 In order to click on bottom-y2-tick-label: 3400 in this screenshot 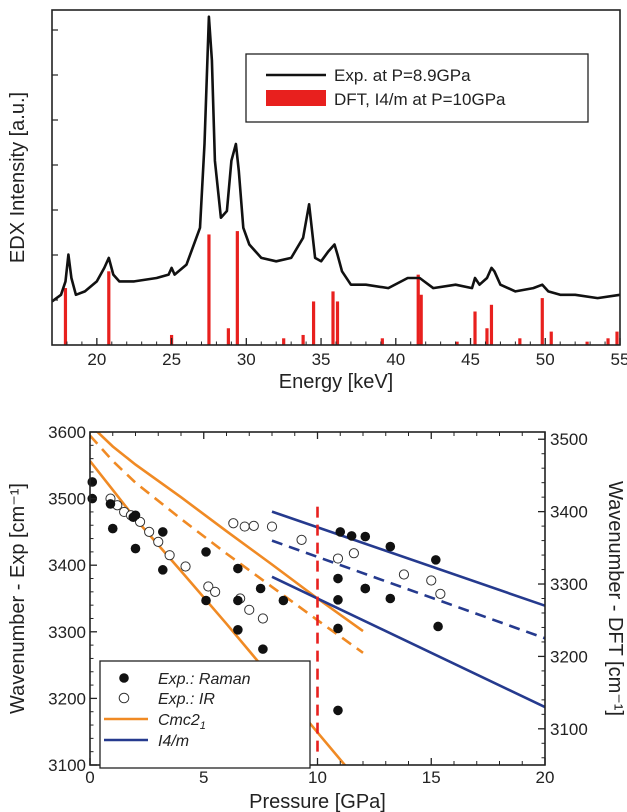, I will do `click(569, 512)`.